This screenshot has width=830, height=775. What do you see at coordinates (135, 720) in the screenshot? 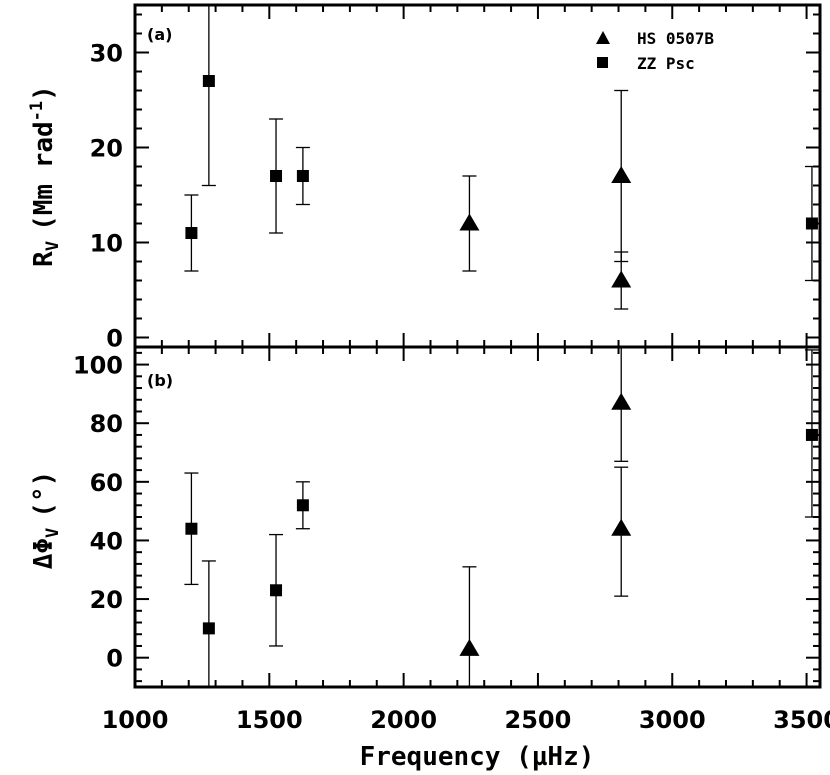
I see `x-tick-label: 1000` at bounding box center [135, 720].